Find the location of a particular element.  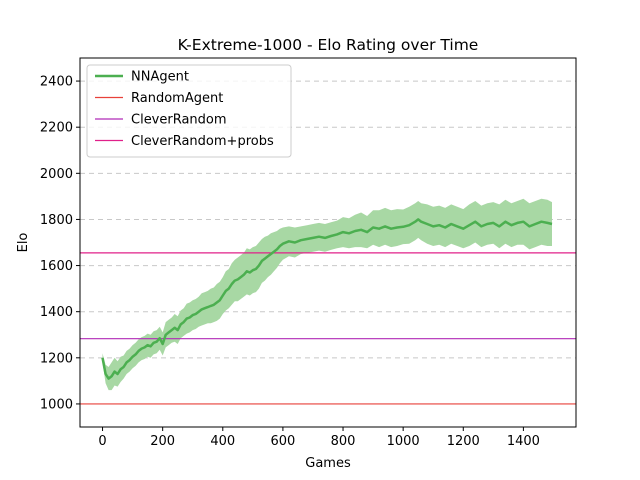

y-axis-label: Elo is located at coordinates (23, 243).